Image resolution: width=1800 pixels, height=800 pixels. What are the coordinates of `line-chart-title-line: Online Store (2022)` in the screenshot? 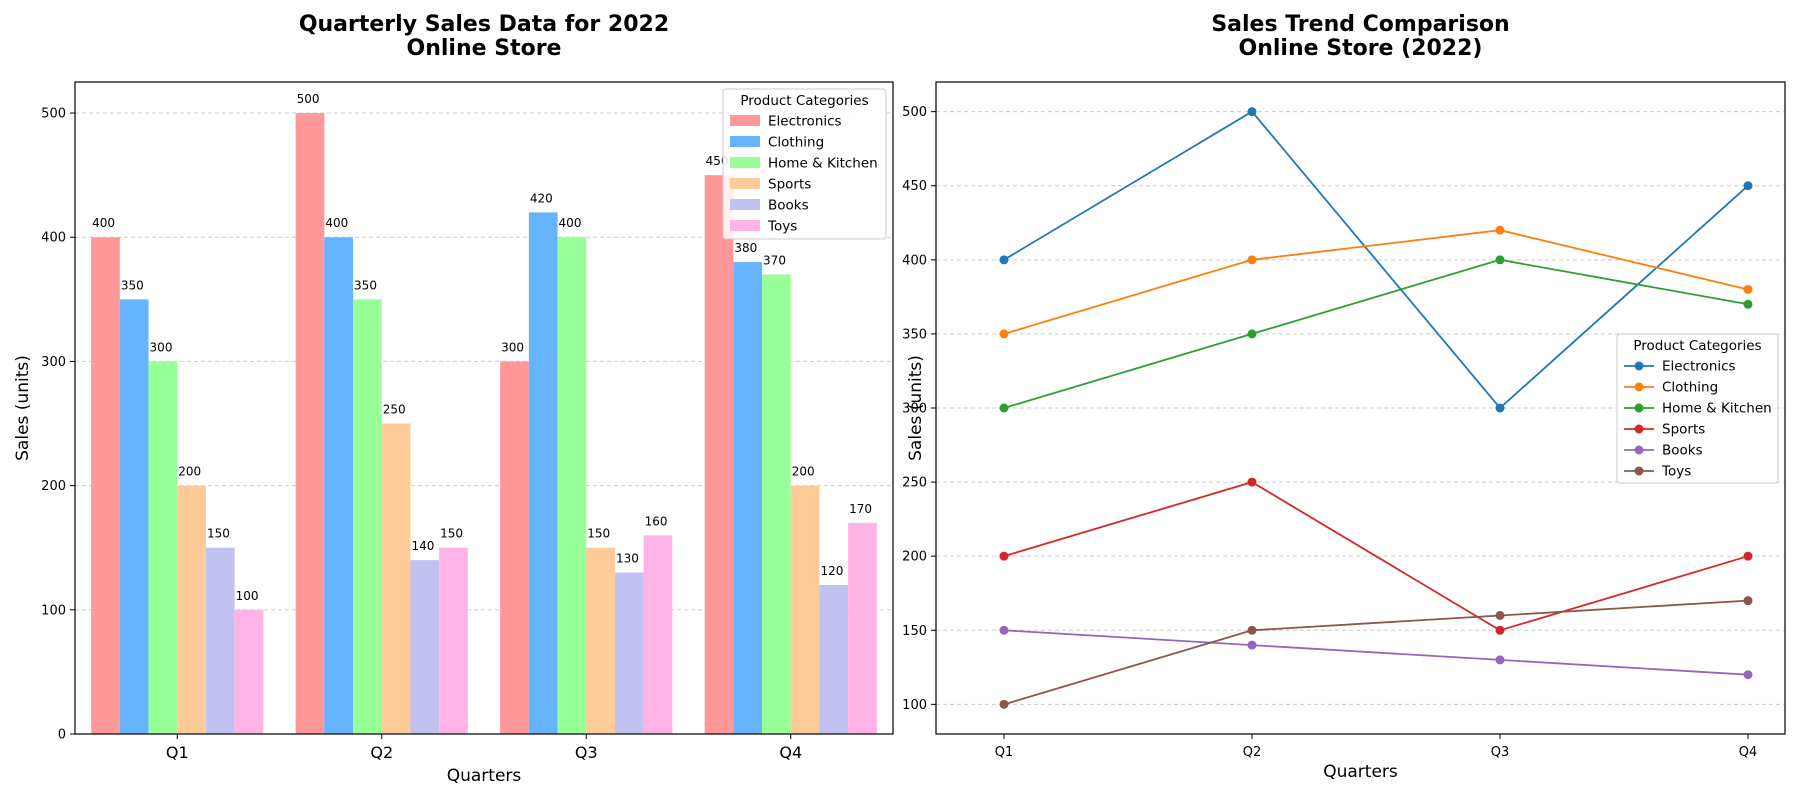 It's located at (1361, 48).